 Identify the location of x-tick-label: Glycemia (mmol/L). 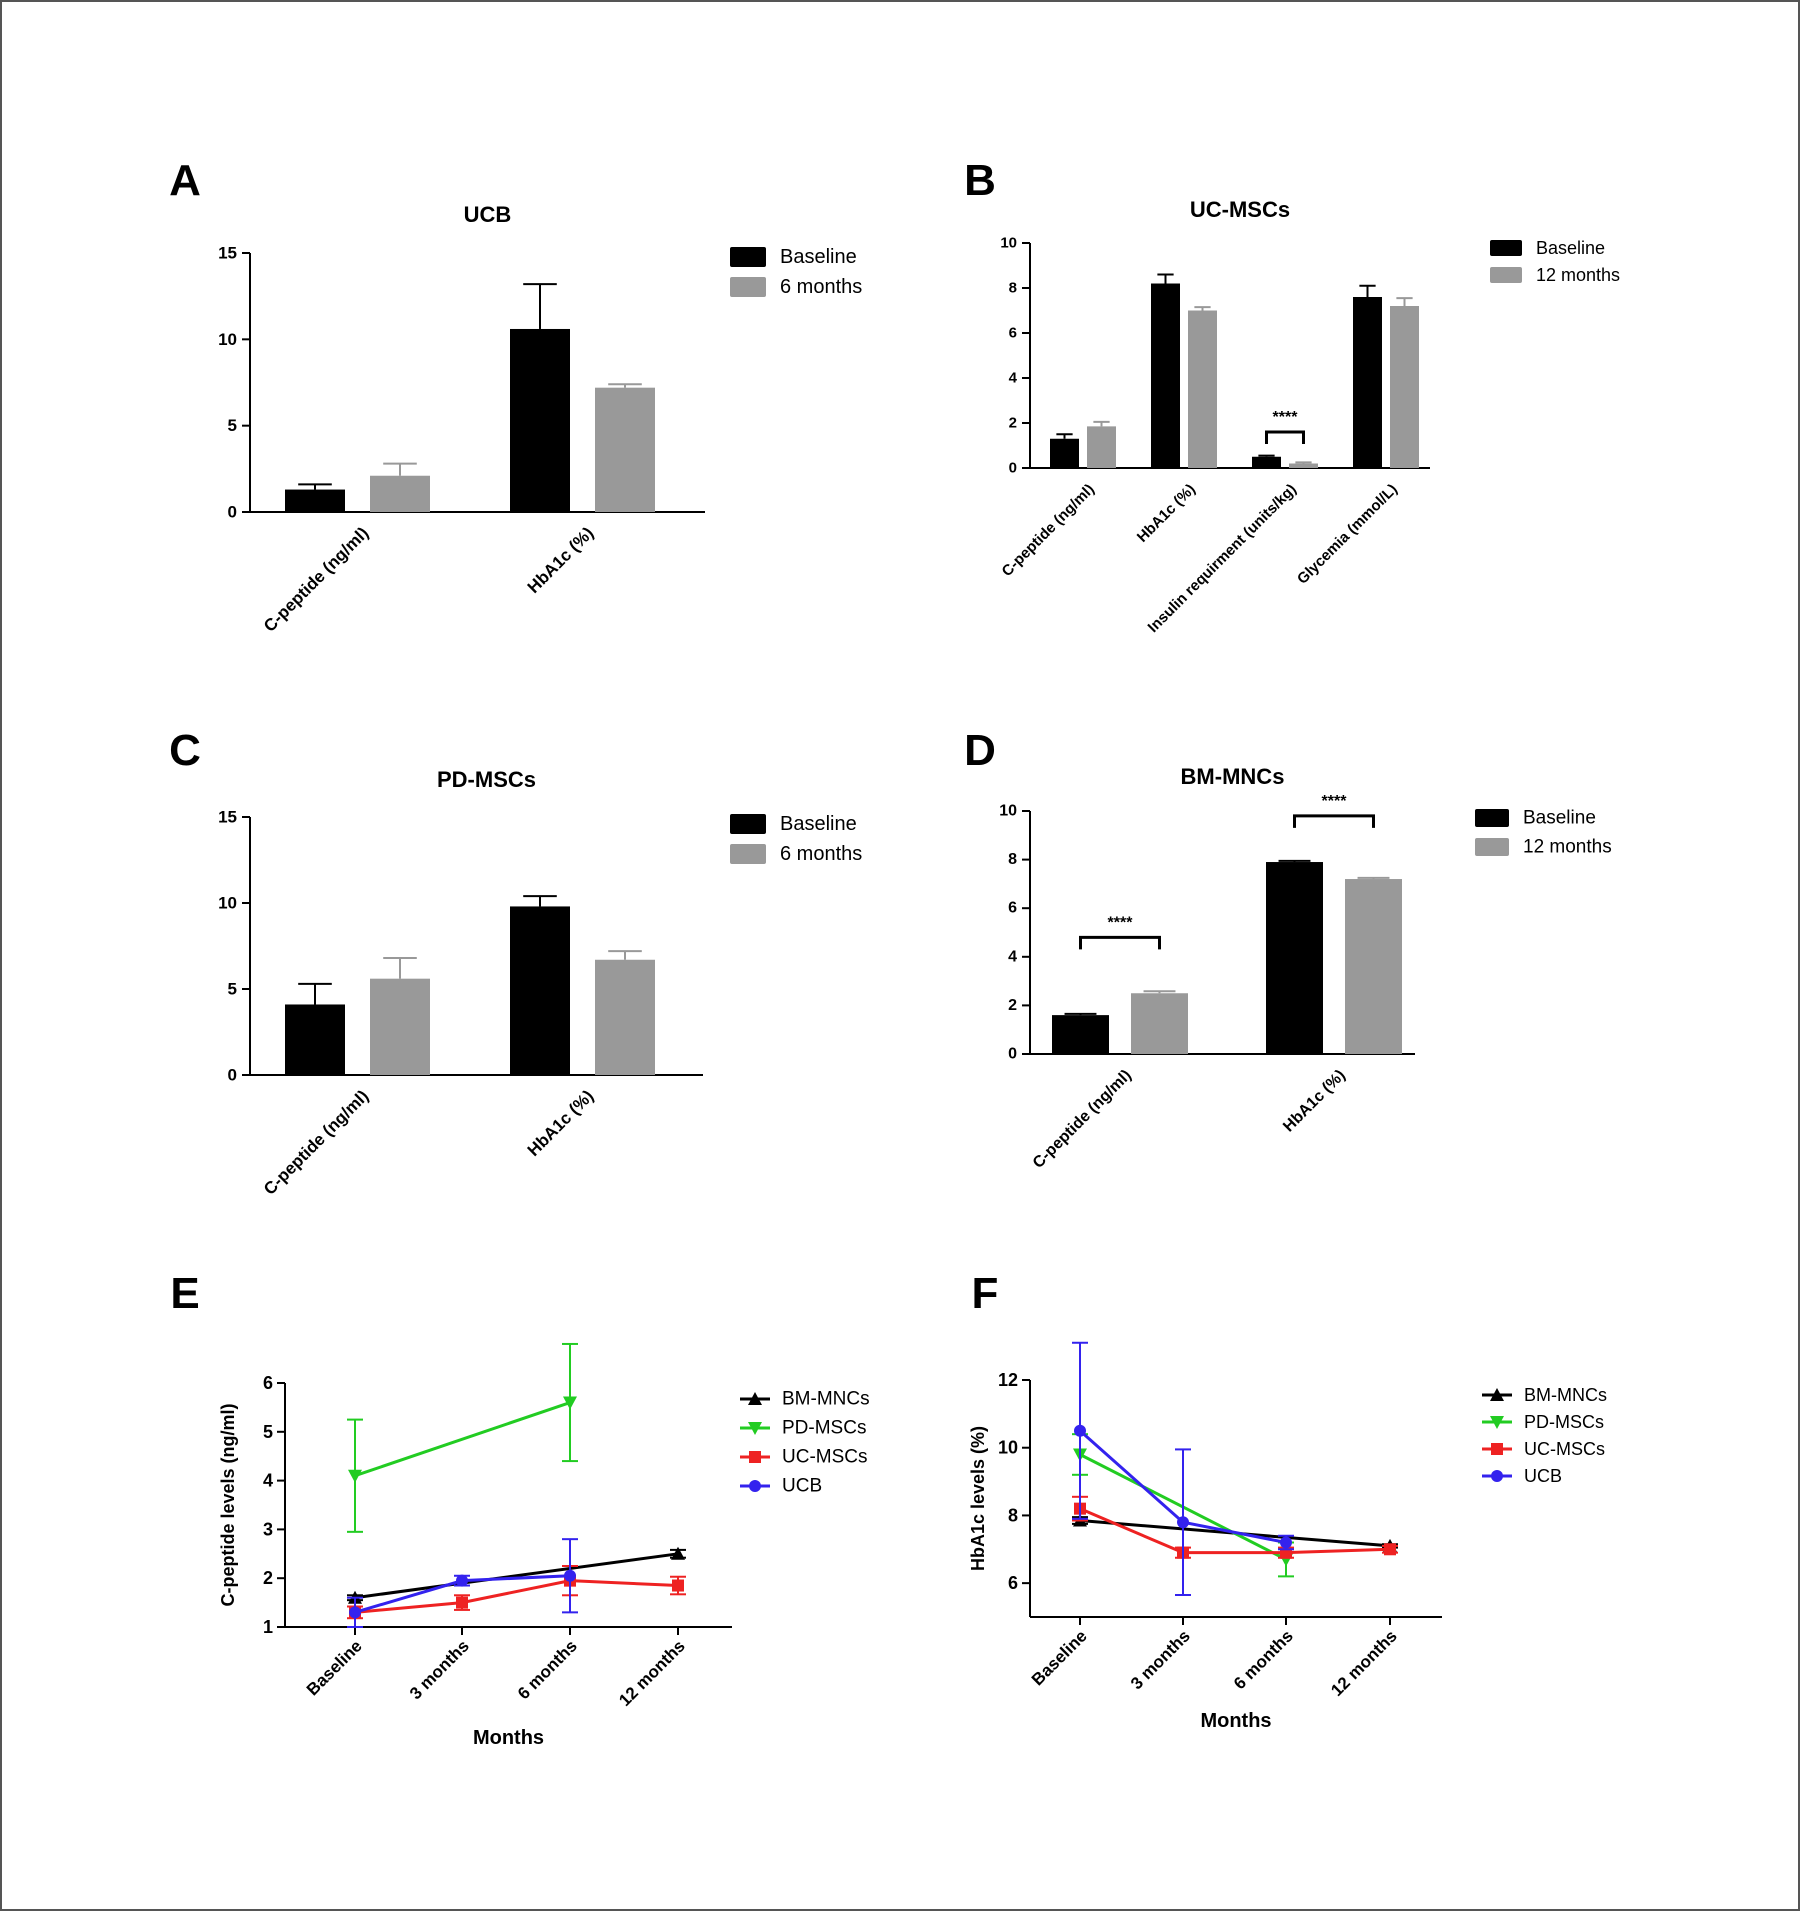
(1347, 534).